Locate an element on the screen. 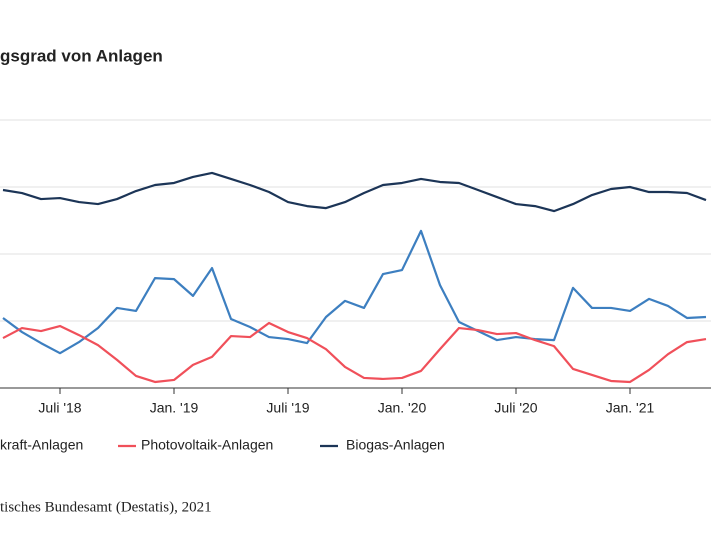 Image resolution: width=711 pixels, height=533 pixels. x-tick-label: Jan. '20 is located at coordinates (402, 408).